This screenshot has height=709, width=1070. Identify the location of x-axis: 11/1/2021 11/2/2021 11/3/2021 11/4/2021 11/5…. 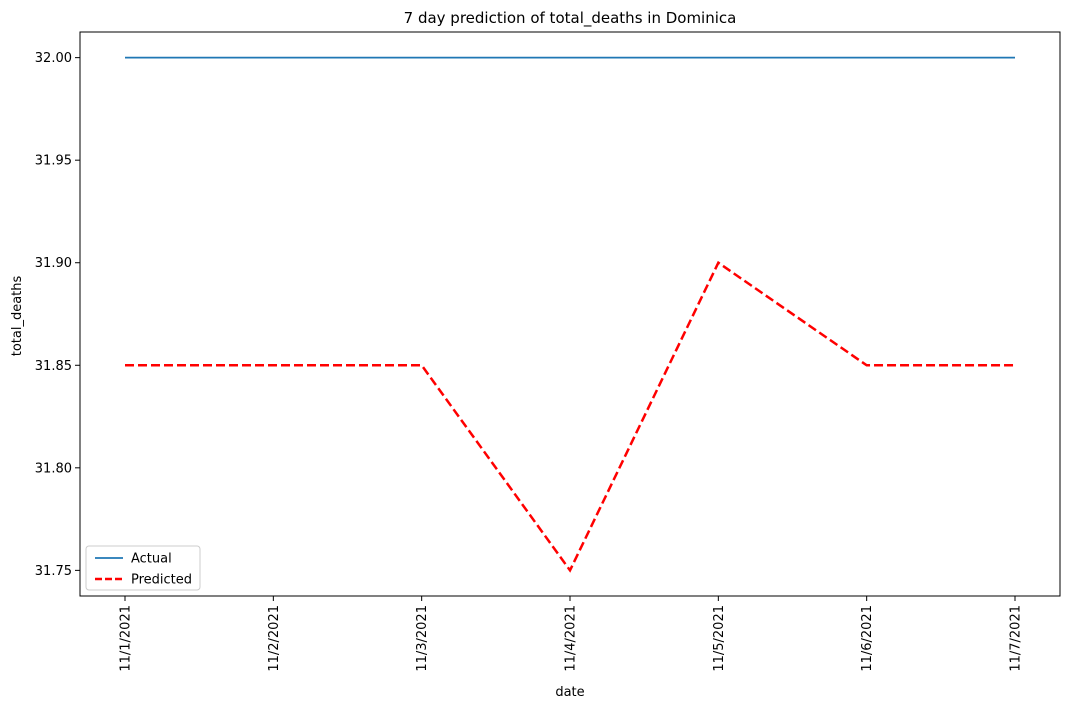
(571, 634).